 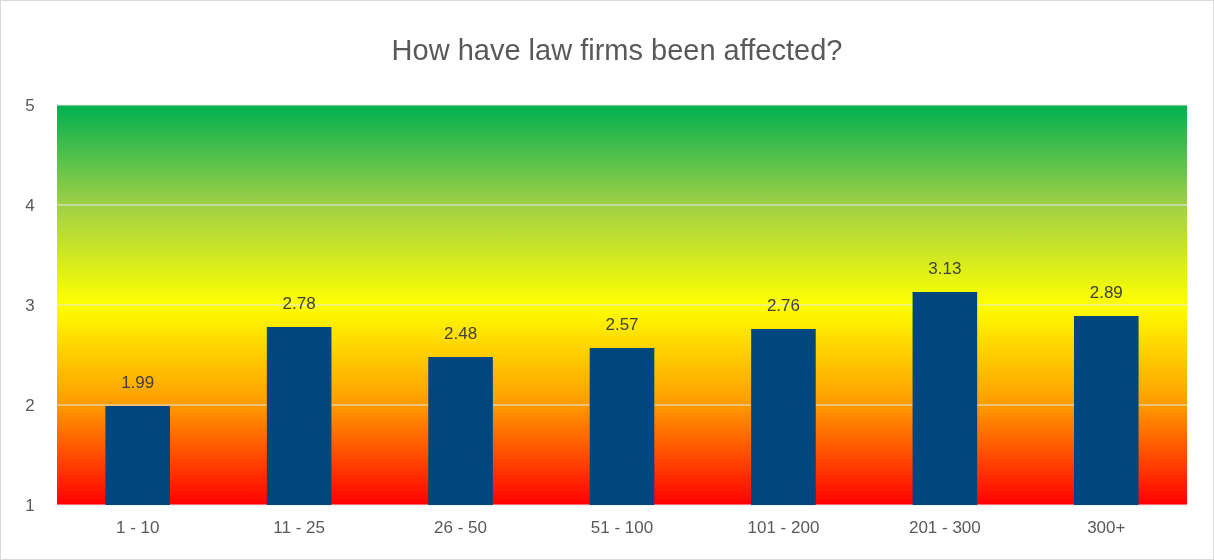 I want to click on y-tick-label: 5, so click(x=30, y=105).